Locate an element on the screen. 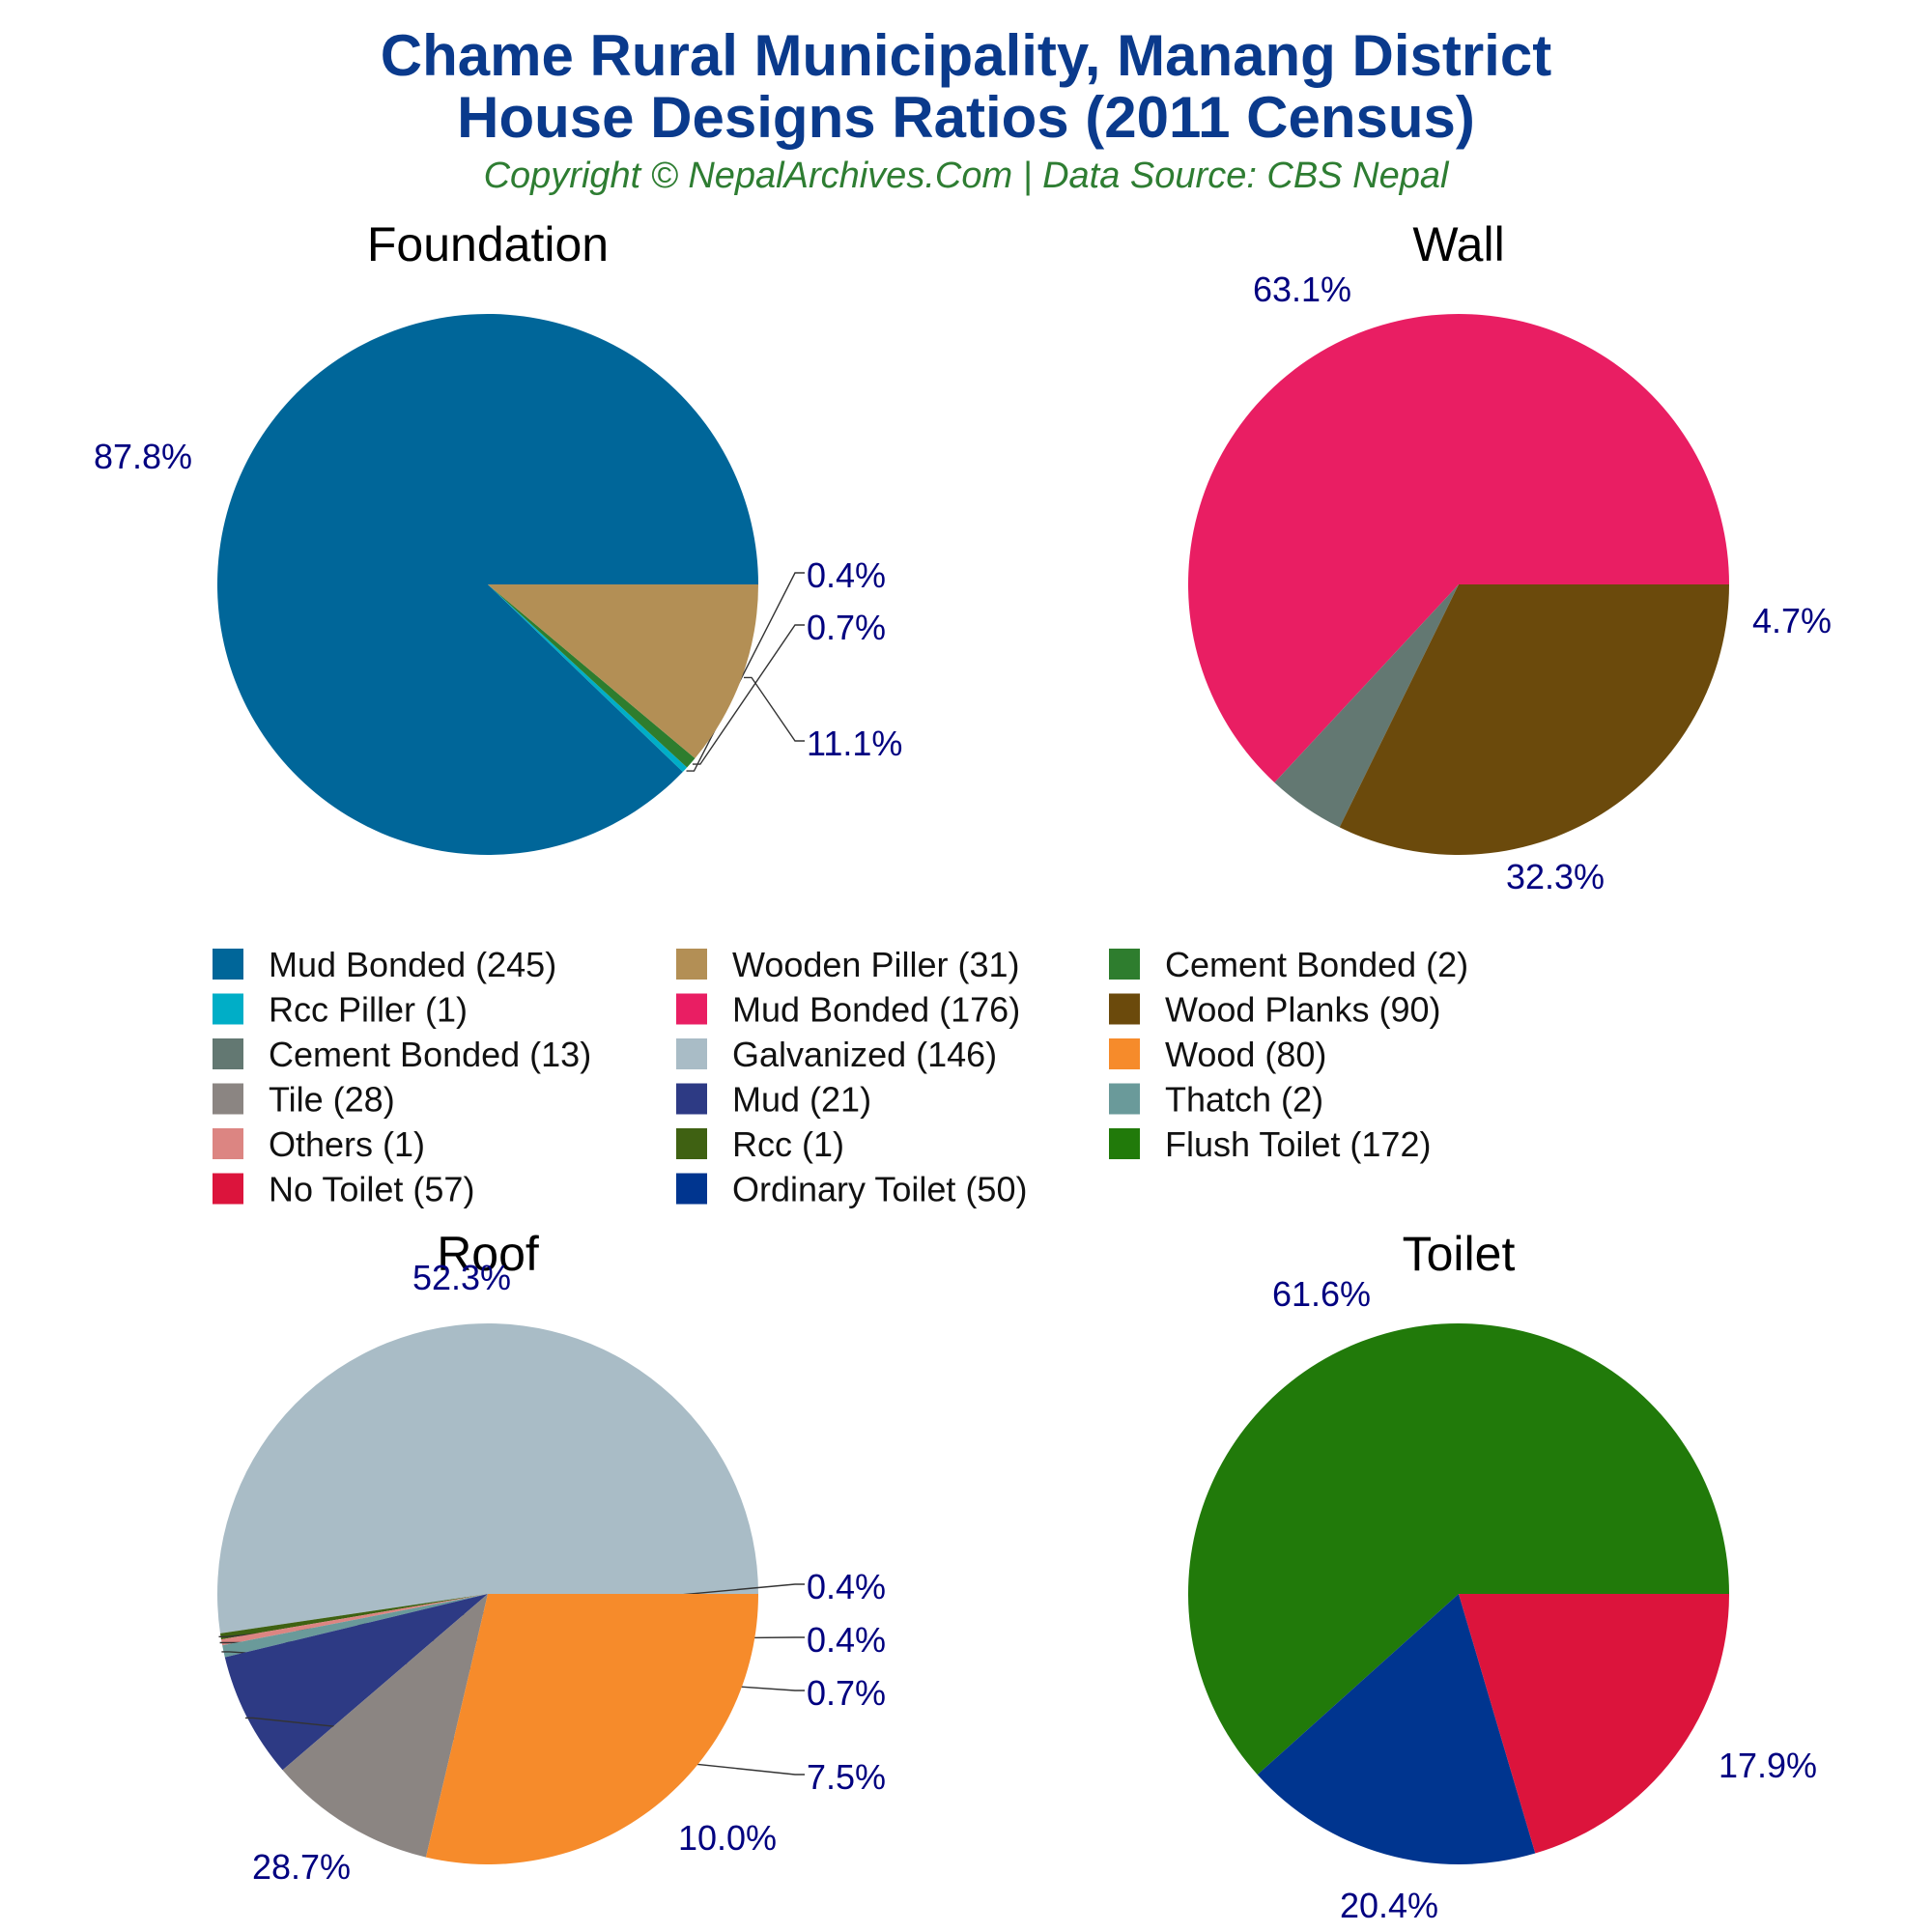 The height and width of the screenshot is (1932, 1932). slice-foundation-wooden-piller is located at coordinates (623, 671).